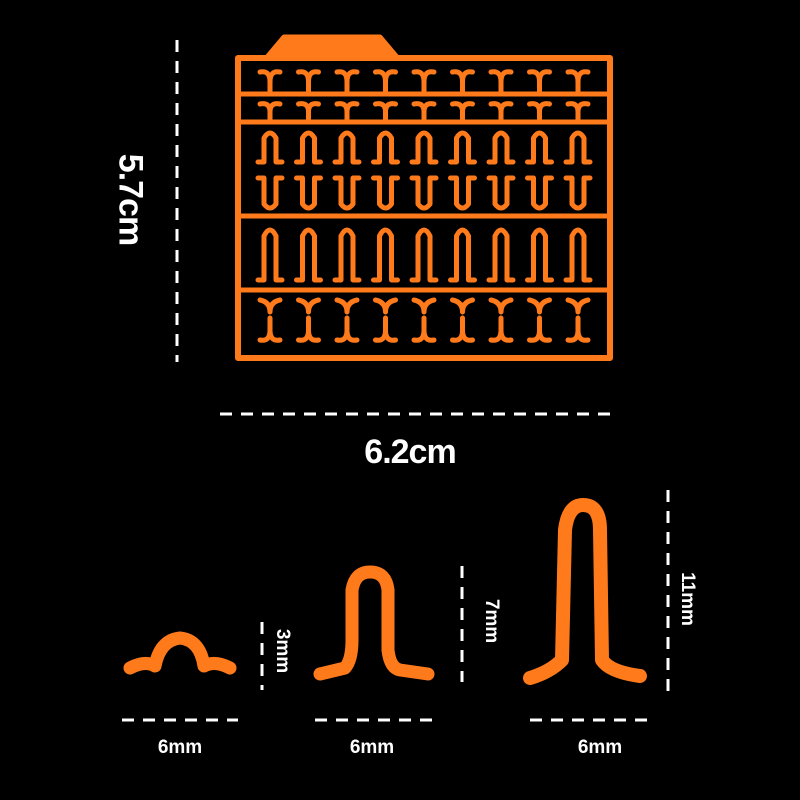  I want to click on large-width-label: 6mm, so click(600, 747).